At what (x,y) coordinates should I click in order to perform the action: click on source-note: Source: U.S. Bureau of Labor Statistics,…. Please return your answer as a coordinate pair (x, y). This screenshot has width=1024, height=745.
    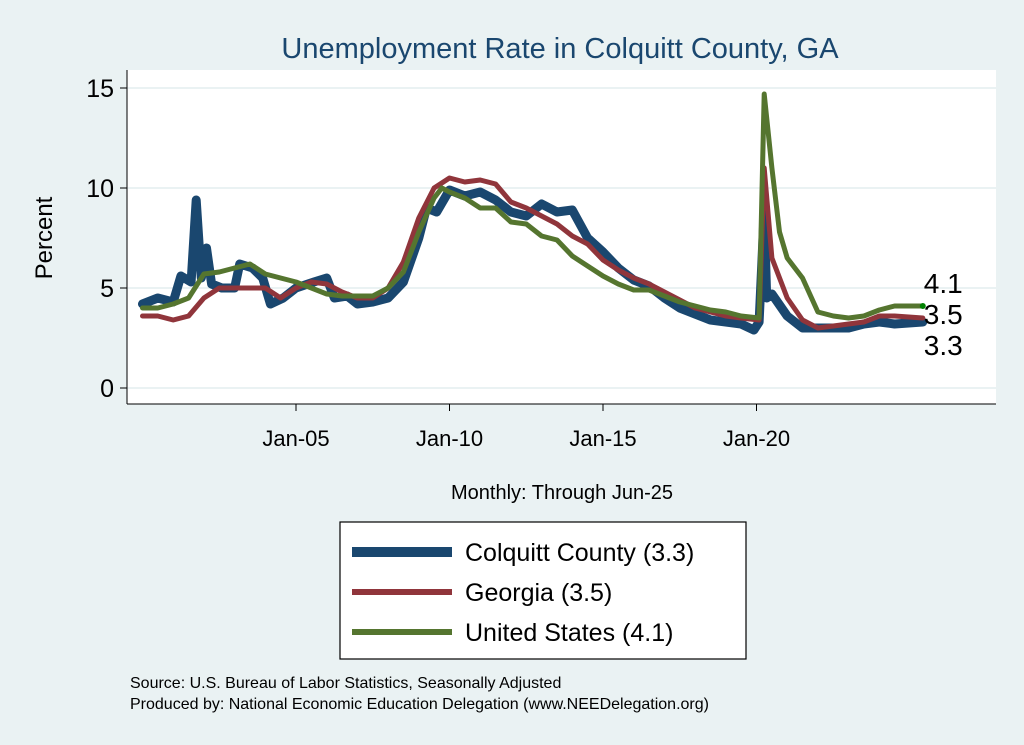
    Looking at the image, I should click on (345, 683).